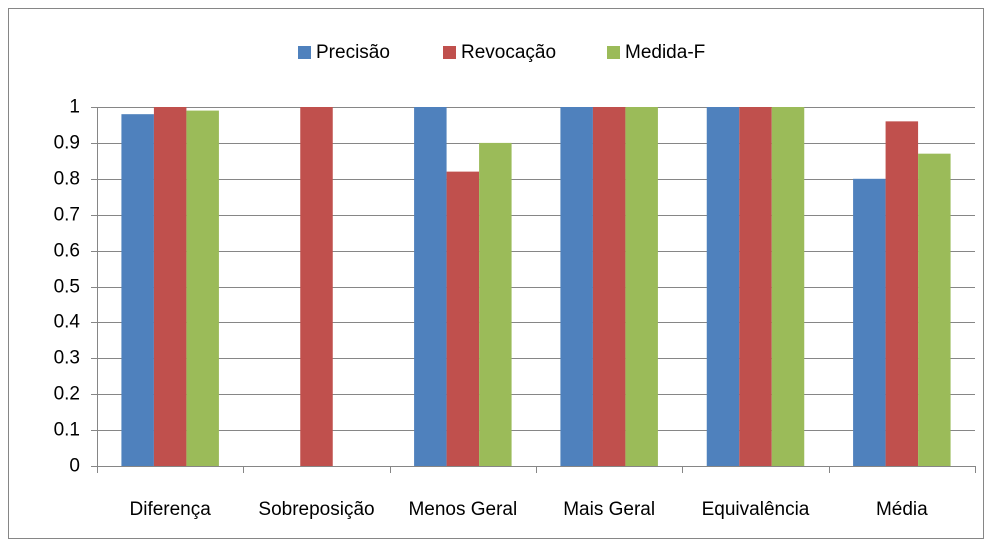  What do you see at coordinates (67, 430) in the screenshot?
I see `y-tick-label: 0.1` at bounding box center [67, 430].